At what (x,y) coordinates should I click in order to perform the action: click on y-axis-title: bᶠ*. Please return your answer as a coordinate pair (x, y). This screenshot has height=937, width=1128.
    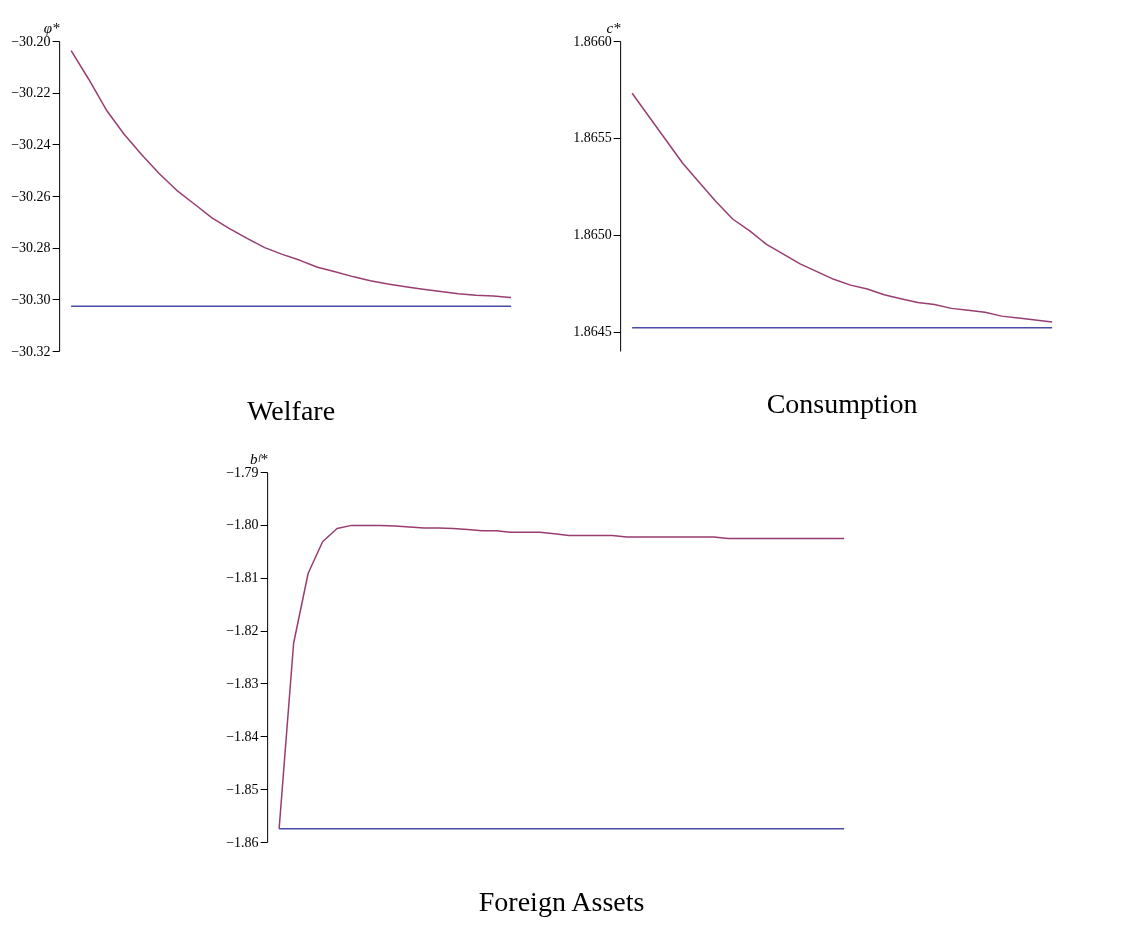
    Looking at the image, I should click on (259, 458).